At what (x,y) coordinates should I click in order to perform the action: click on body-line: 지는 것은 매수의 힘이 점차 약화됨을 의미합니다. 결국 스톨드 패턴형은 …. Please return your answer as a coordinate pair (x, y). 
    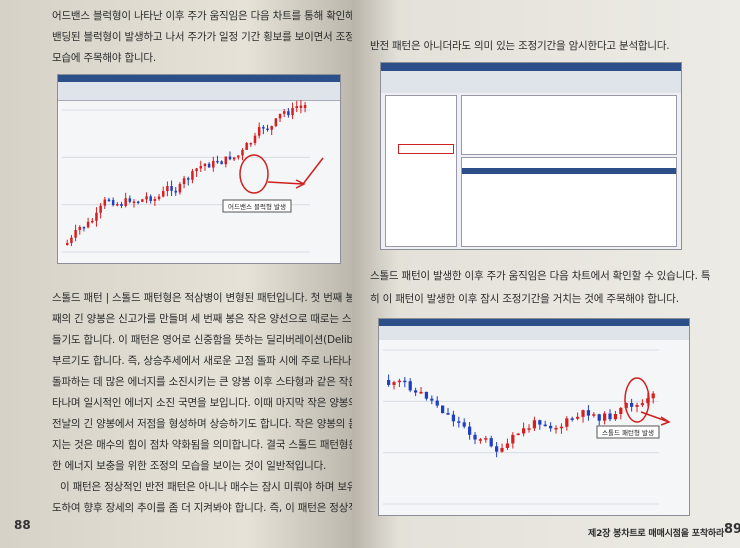
    Looking at the image, I should click on (202, 445).